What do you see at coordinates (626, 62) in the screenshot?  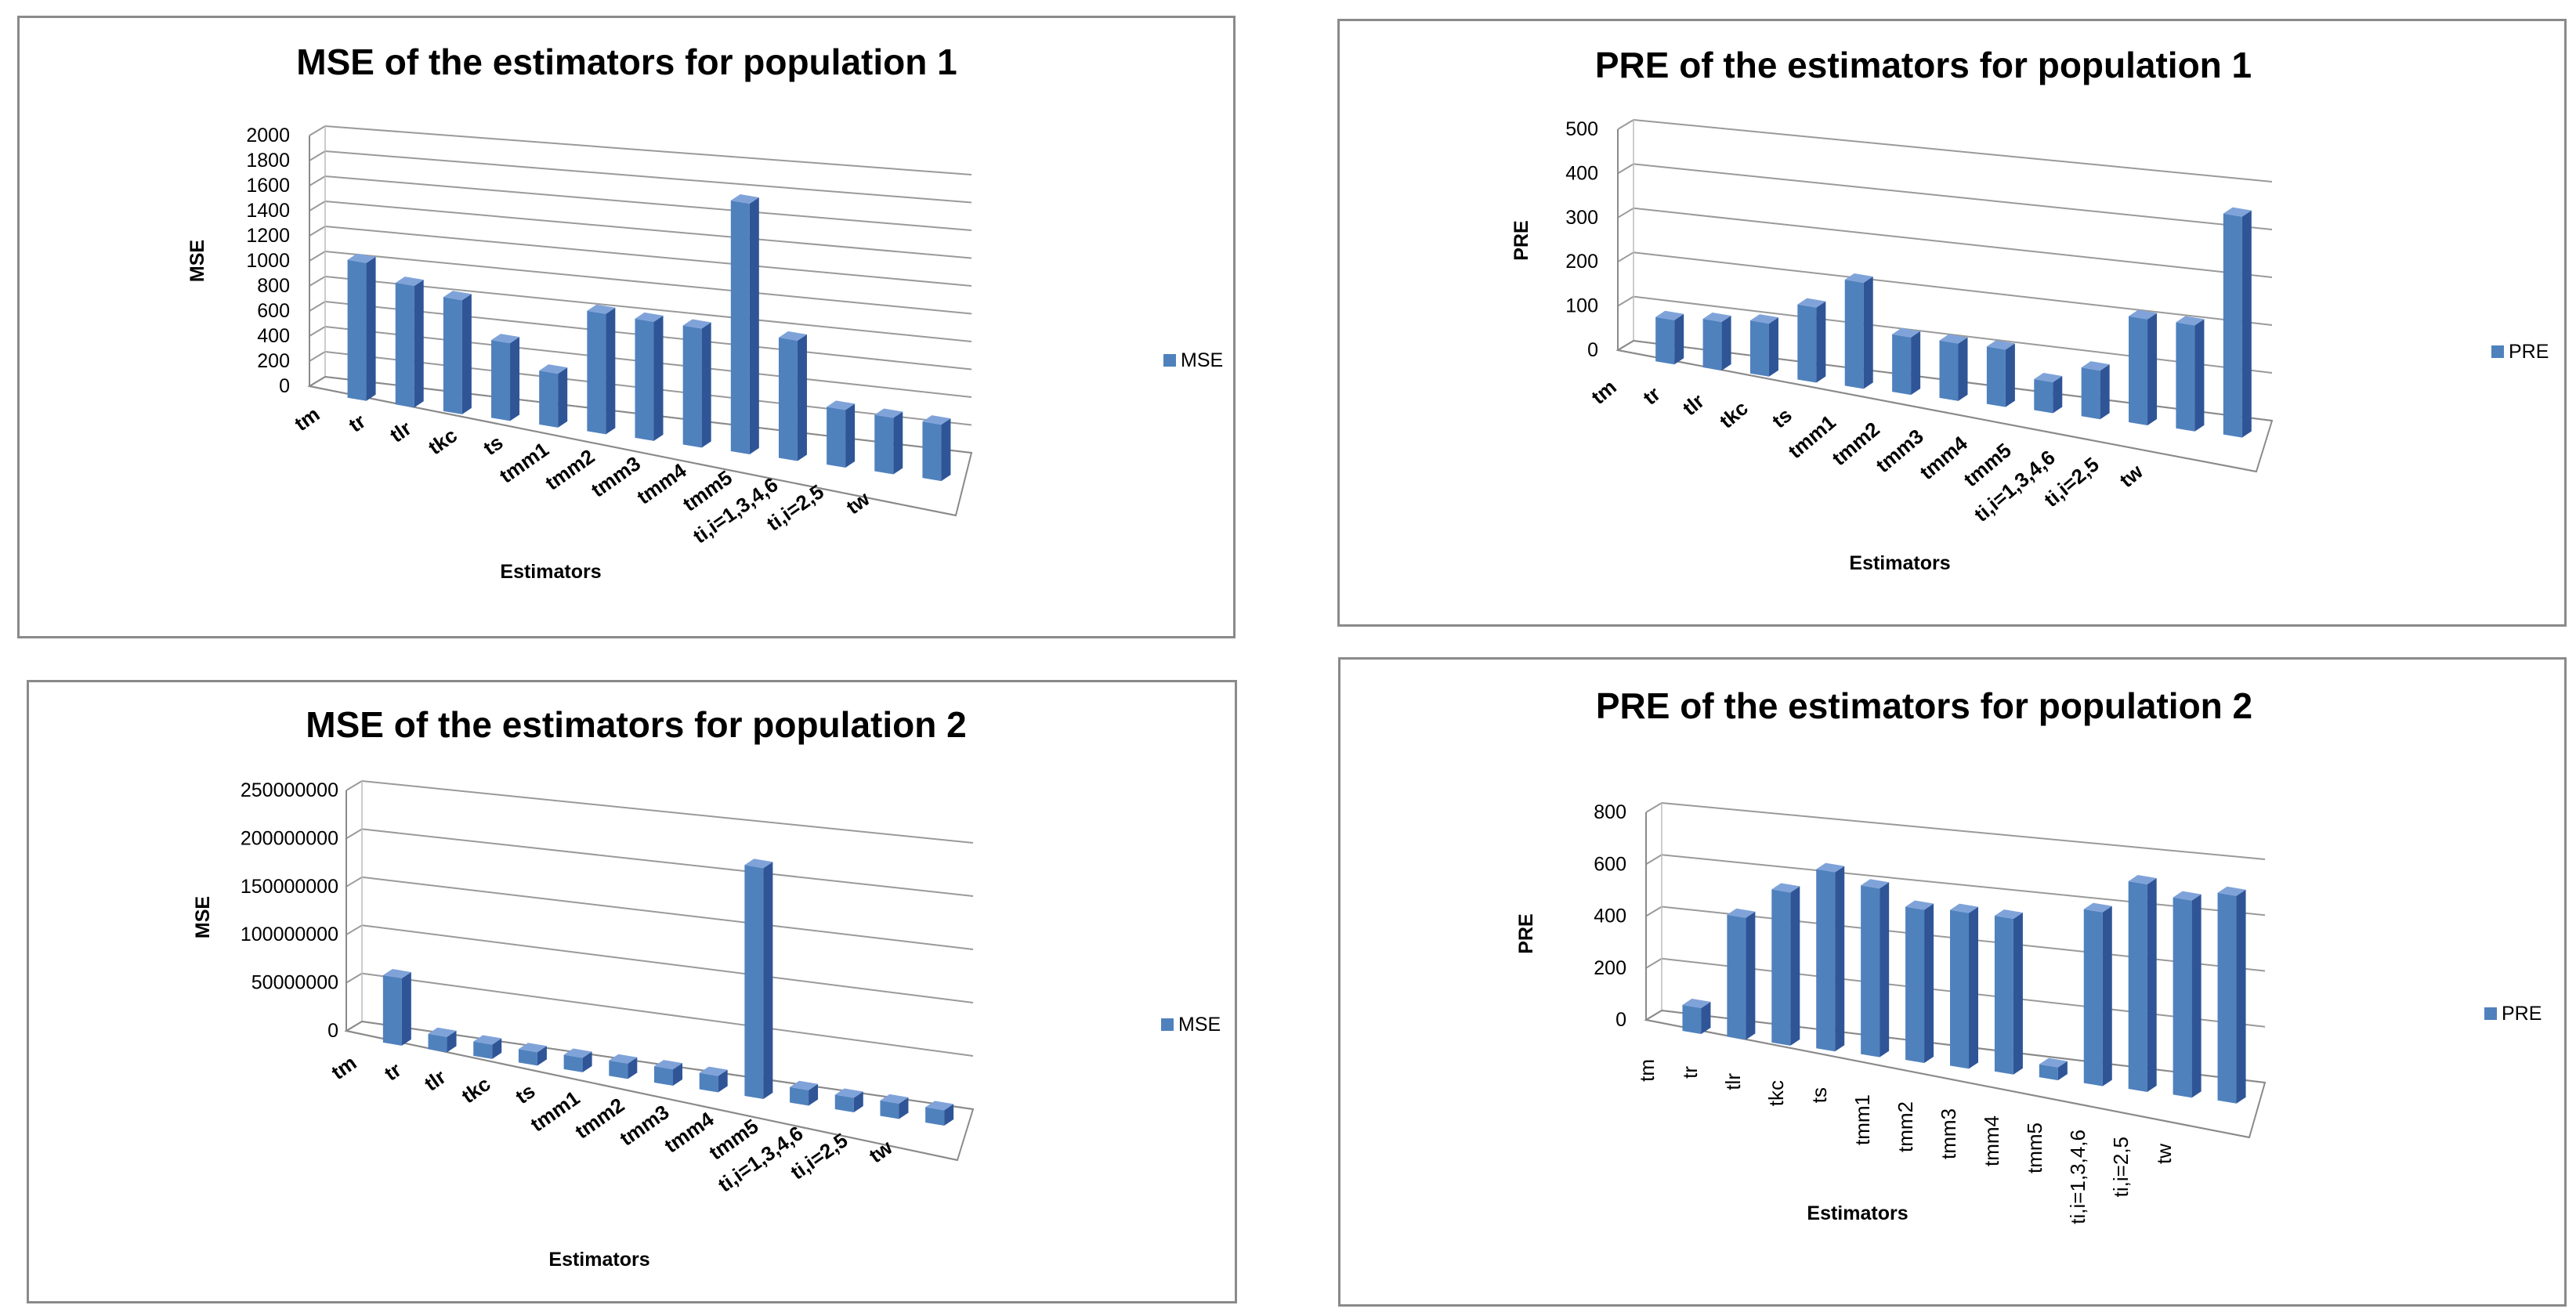 I see `chart-title: MSE of the estimators for population 1` at bounding box center [626, 62].